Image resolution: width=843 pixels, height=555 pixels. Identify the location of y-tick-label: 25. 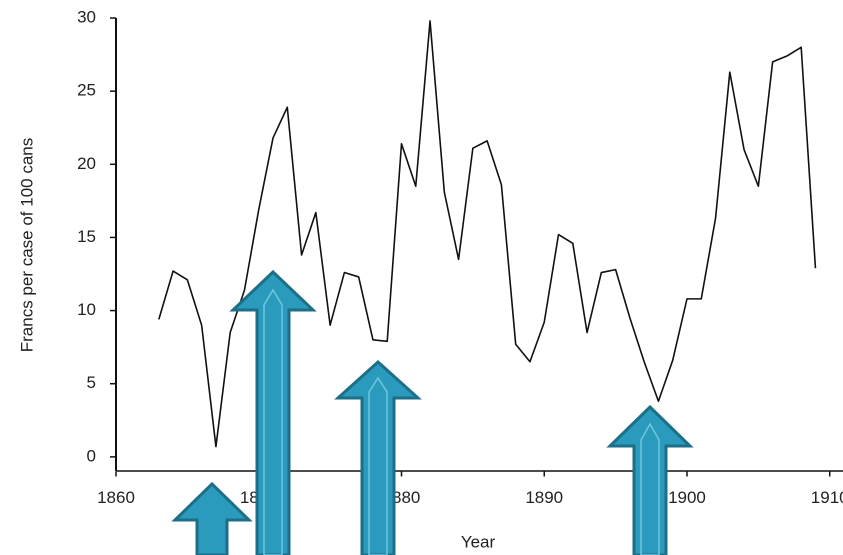
(86, 90).